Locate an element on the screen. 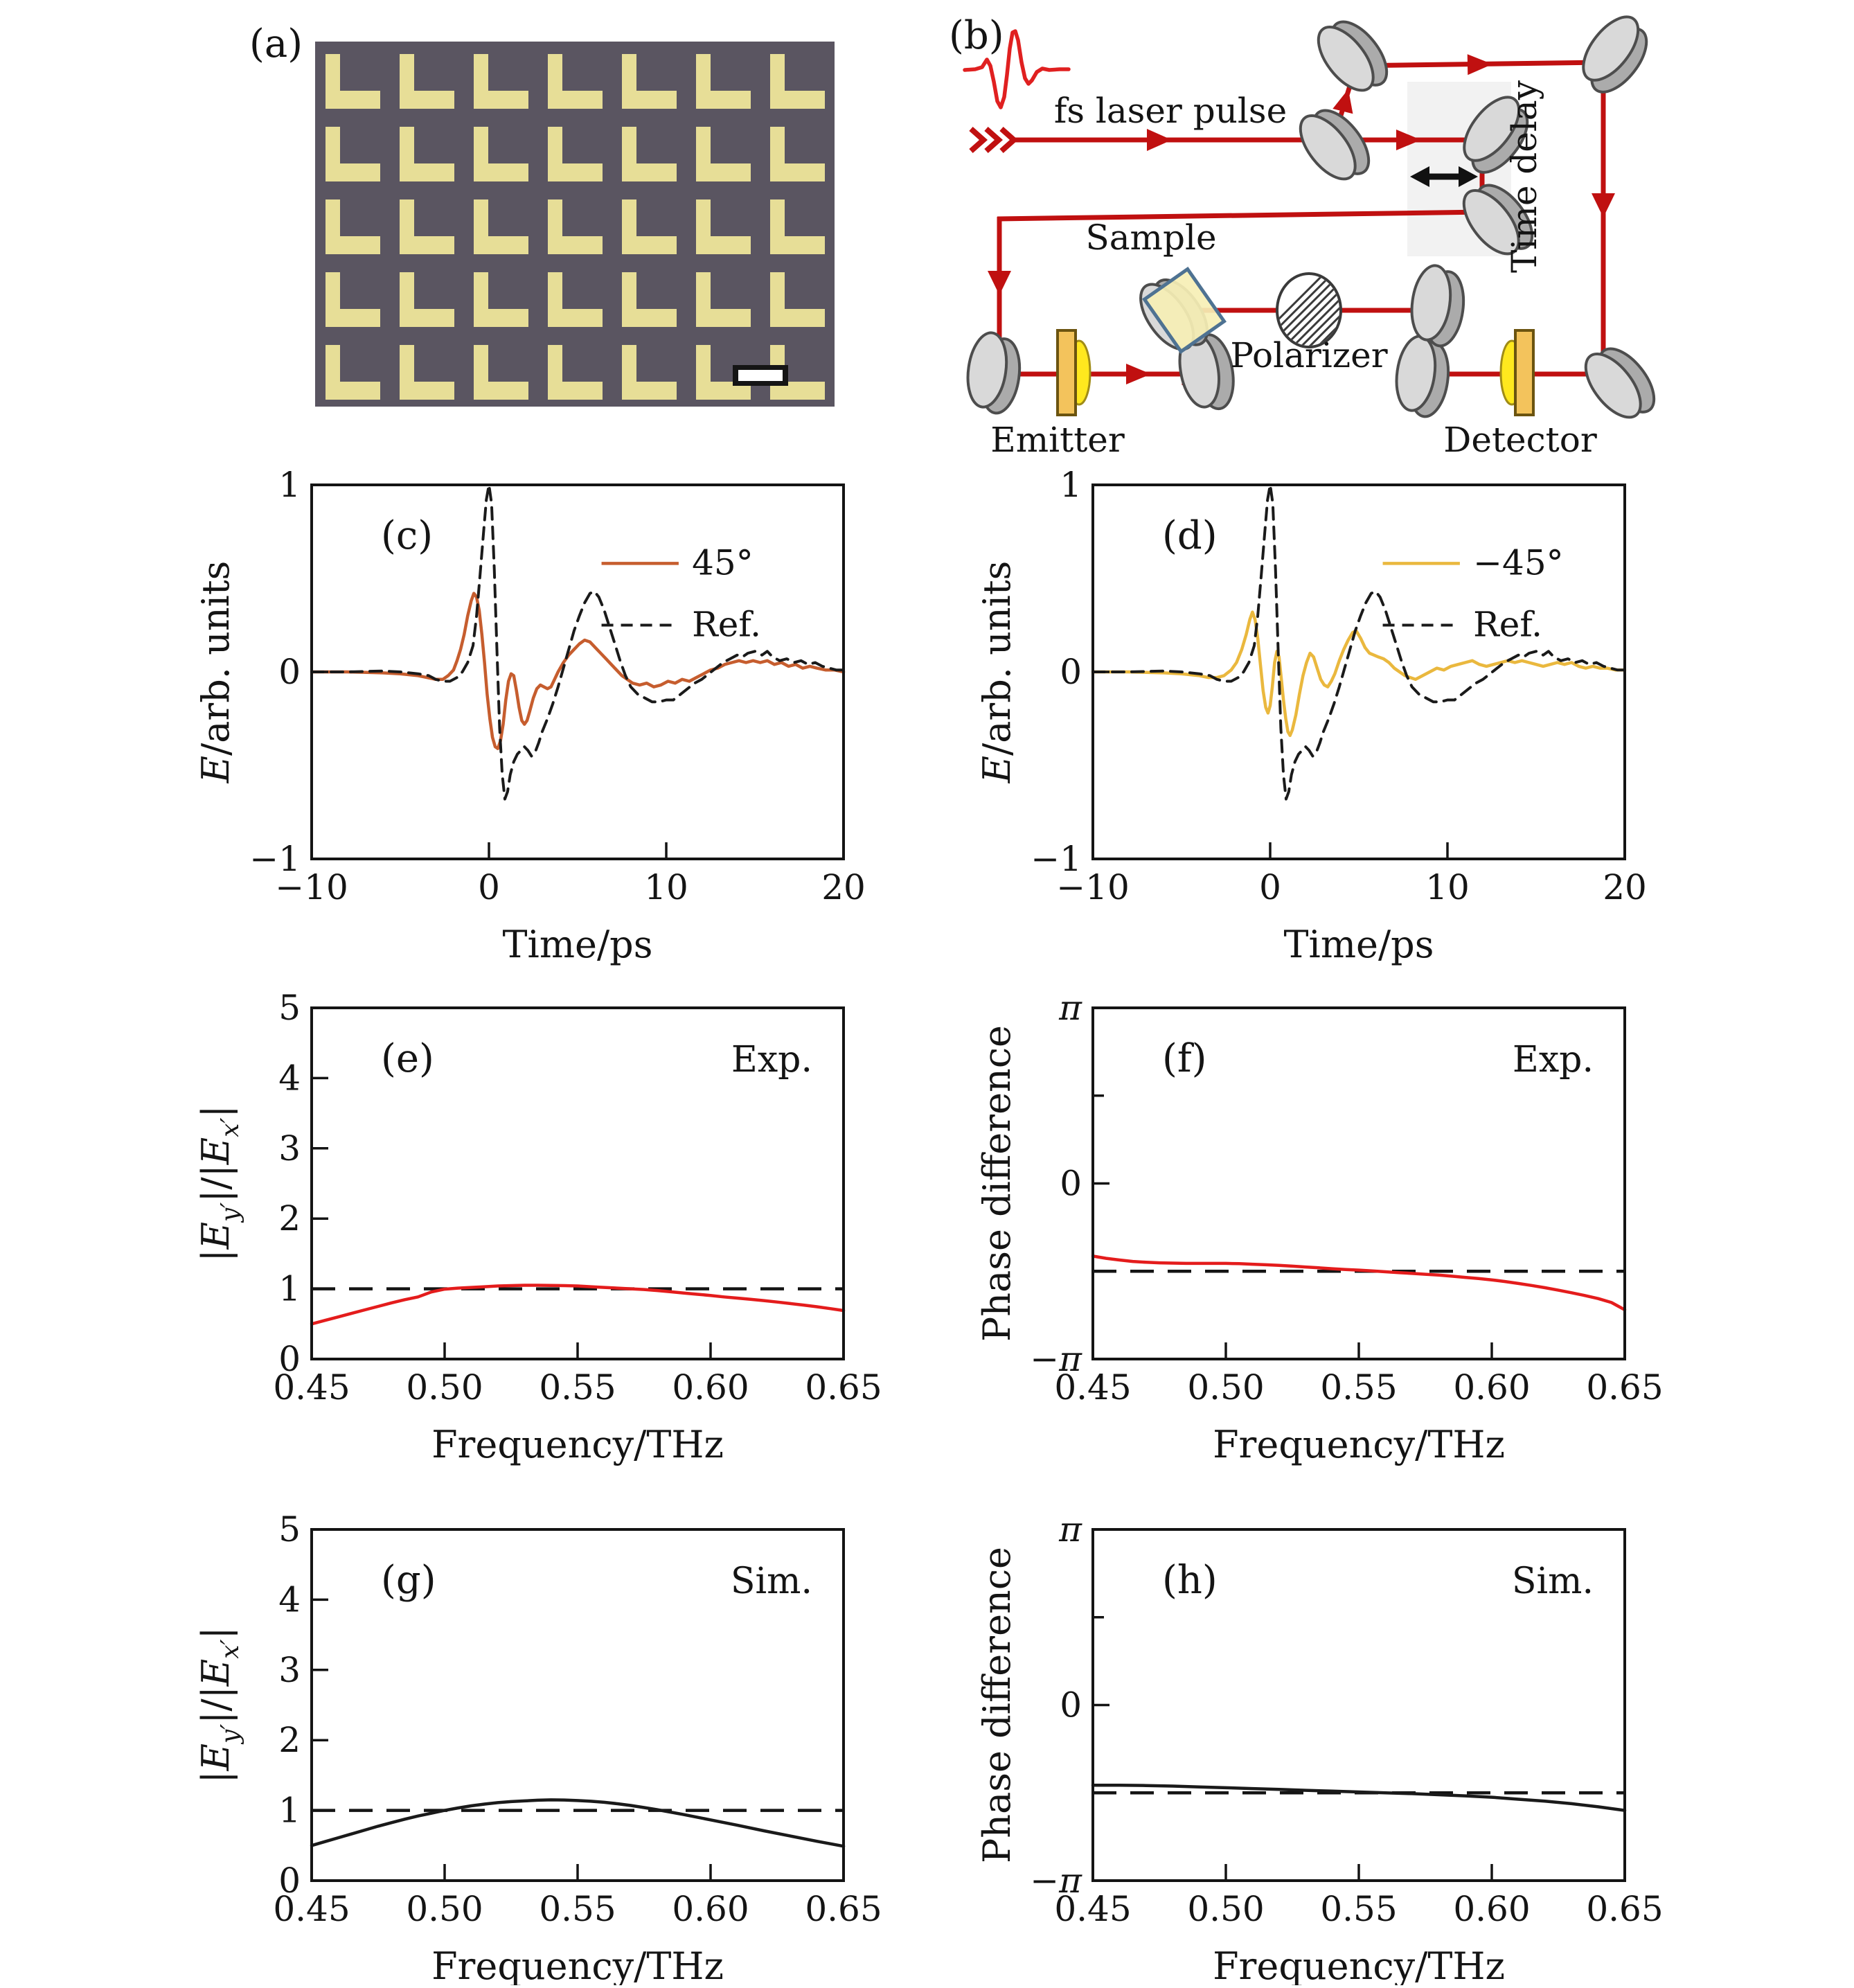  panel-letter: (g) is located at coordinates (409, 1580).